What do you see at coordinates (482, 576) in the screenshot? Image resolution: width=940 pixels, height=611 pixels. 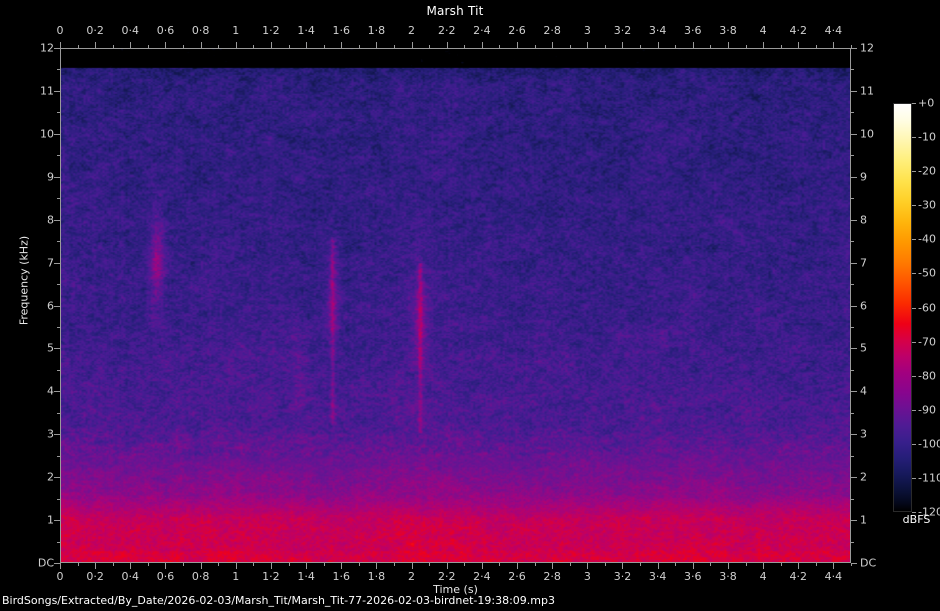 I see `x-tick-label-bottom: 2·4` at bounding box center [482, 576].